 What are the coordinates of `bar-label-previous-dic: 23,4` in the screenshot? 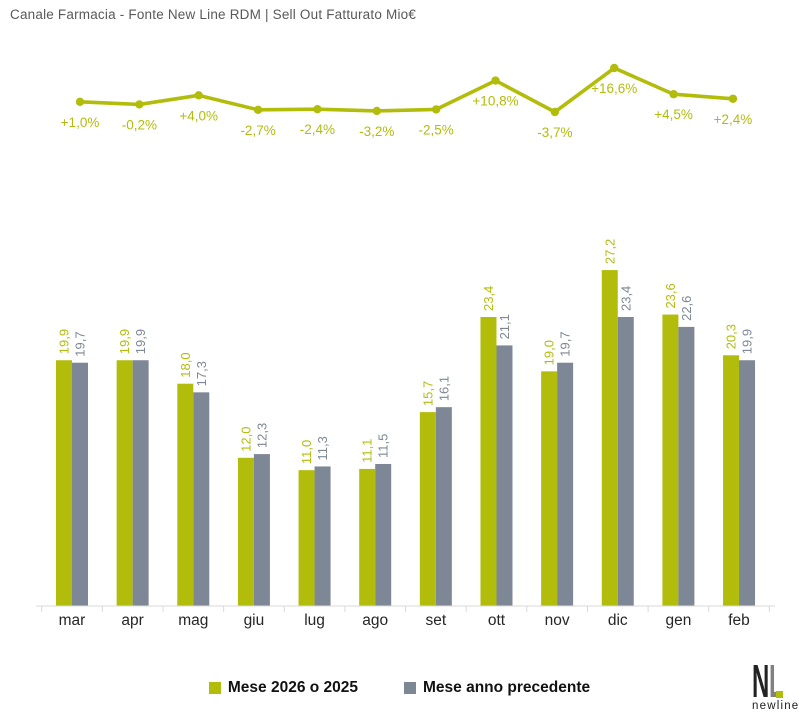 It's located at (625, 298).